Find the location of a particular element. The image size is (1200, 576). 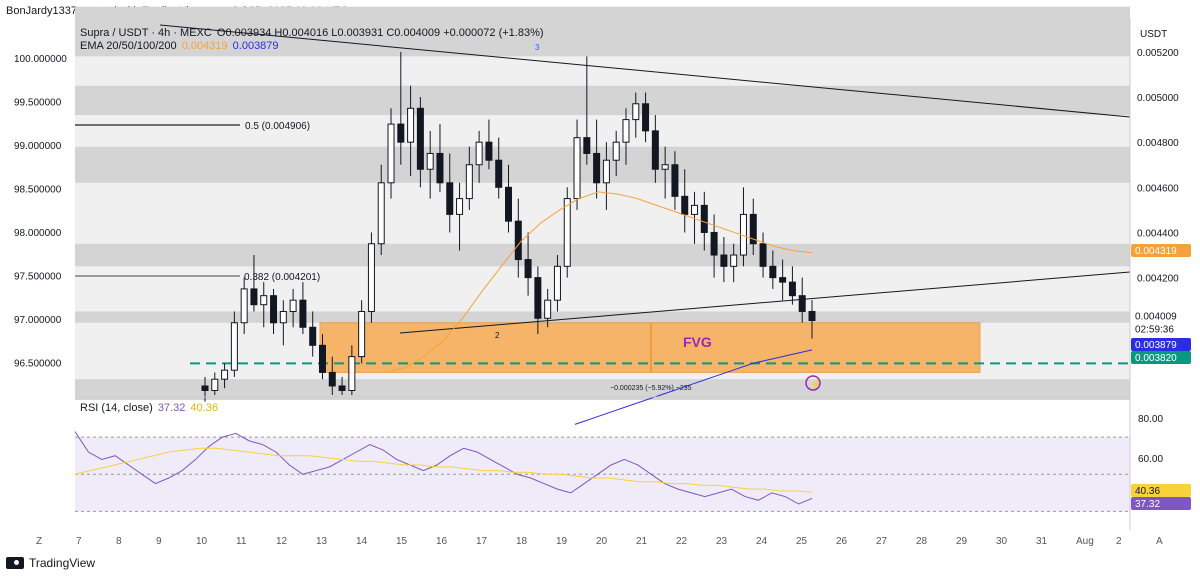

rsi-legend: RSI (14, close) 37.32 40.36 is located at coordinates (150, 408).